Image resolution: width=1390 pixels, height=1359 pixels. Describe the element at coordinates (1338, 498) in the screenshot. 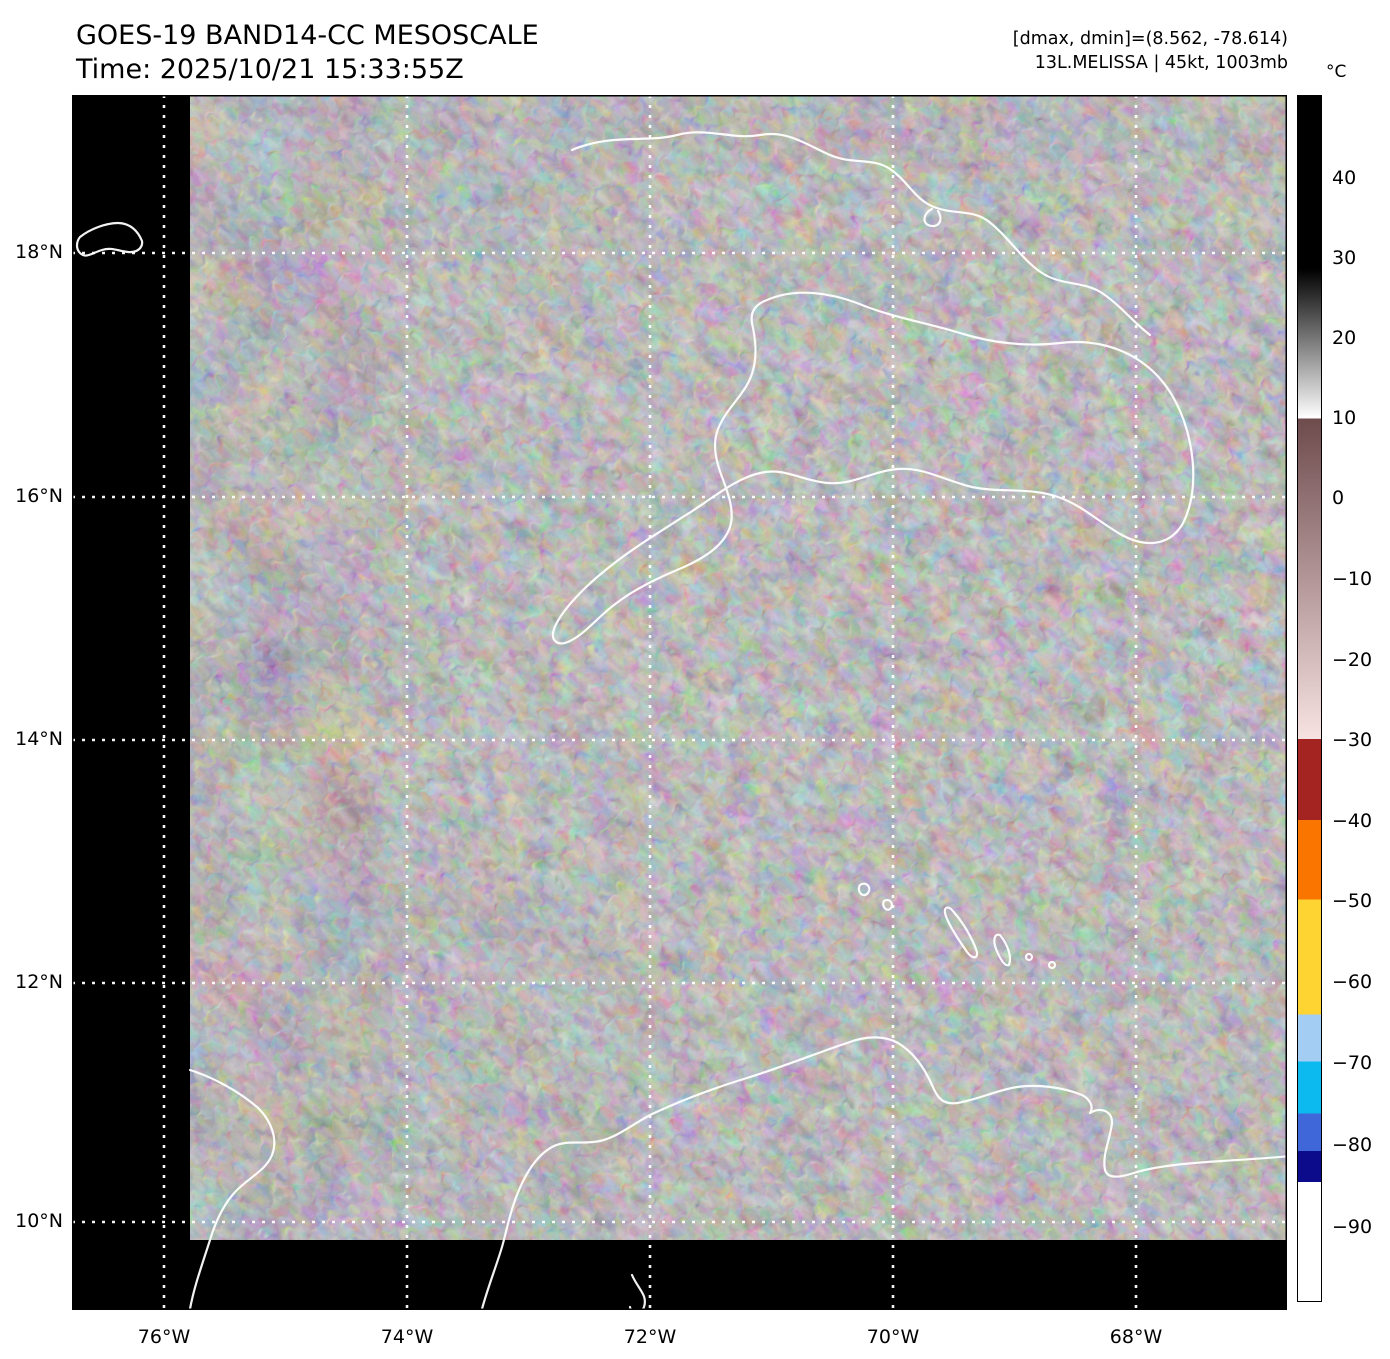

I see `colorbar-tick-label: 0` at that location.